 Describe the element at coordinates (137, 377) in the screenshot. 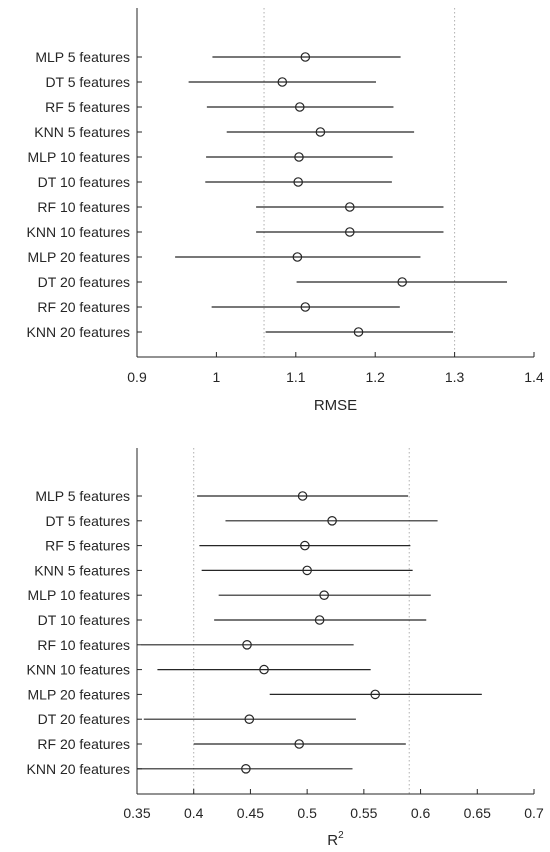

I see `x-tick-label: 0.9` at that location.